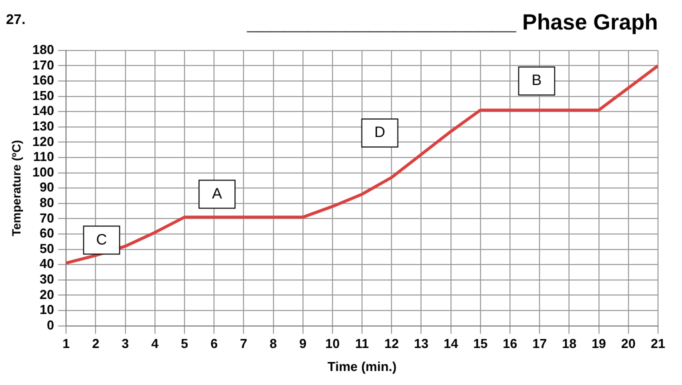 Image resolution: width=682 pixels, height=385 pixels. What do you see at coordinates (47, 294) in the screenshot?
I see `y-tick-label: 20` at bounding box center [47, 294].